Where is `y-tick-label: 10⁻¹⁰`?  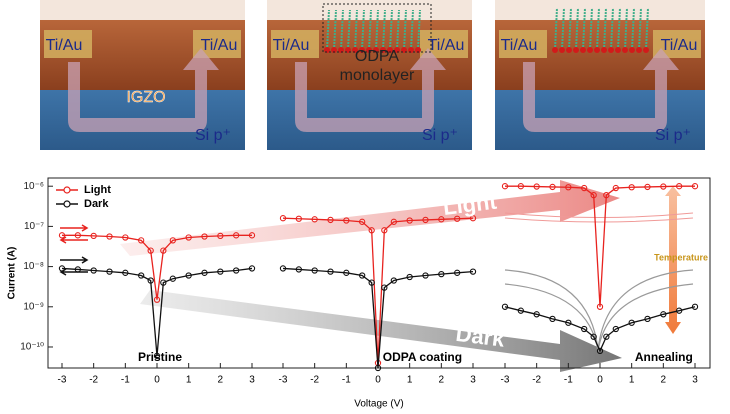 y-tick-label: 10⁻¹⁰ is located at coordinates (32, 347).